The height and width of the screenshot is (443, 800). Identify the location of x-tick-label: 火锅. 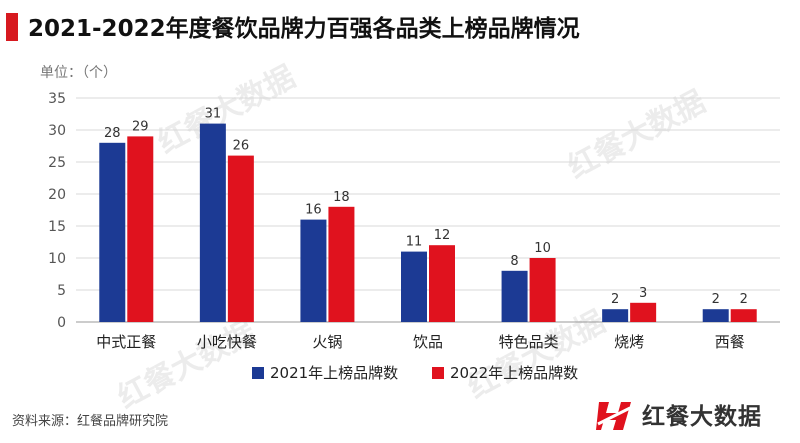
(327, 342).